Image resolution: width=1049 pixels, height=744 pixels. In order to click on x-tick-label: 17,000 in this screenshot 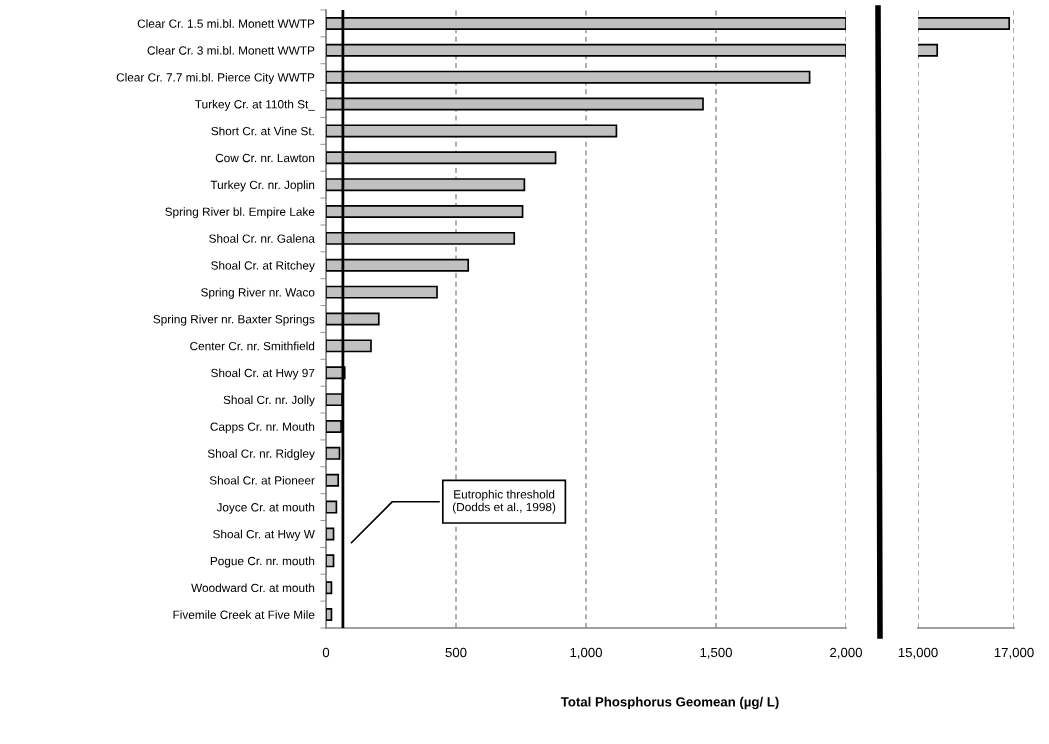, I will do `click(1014, 653)`.